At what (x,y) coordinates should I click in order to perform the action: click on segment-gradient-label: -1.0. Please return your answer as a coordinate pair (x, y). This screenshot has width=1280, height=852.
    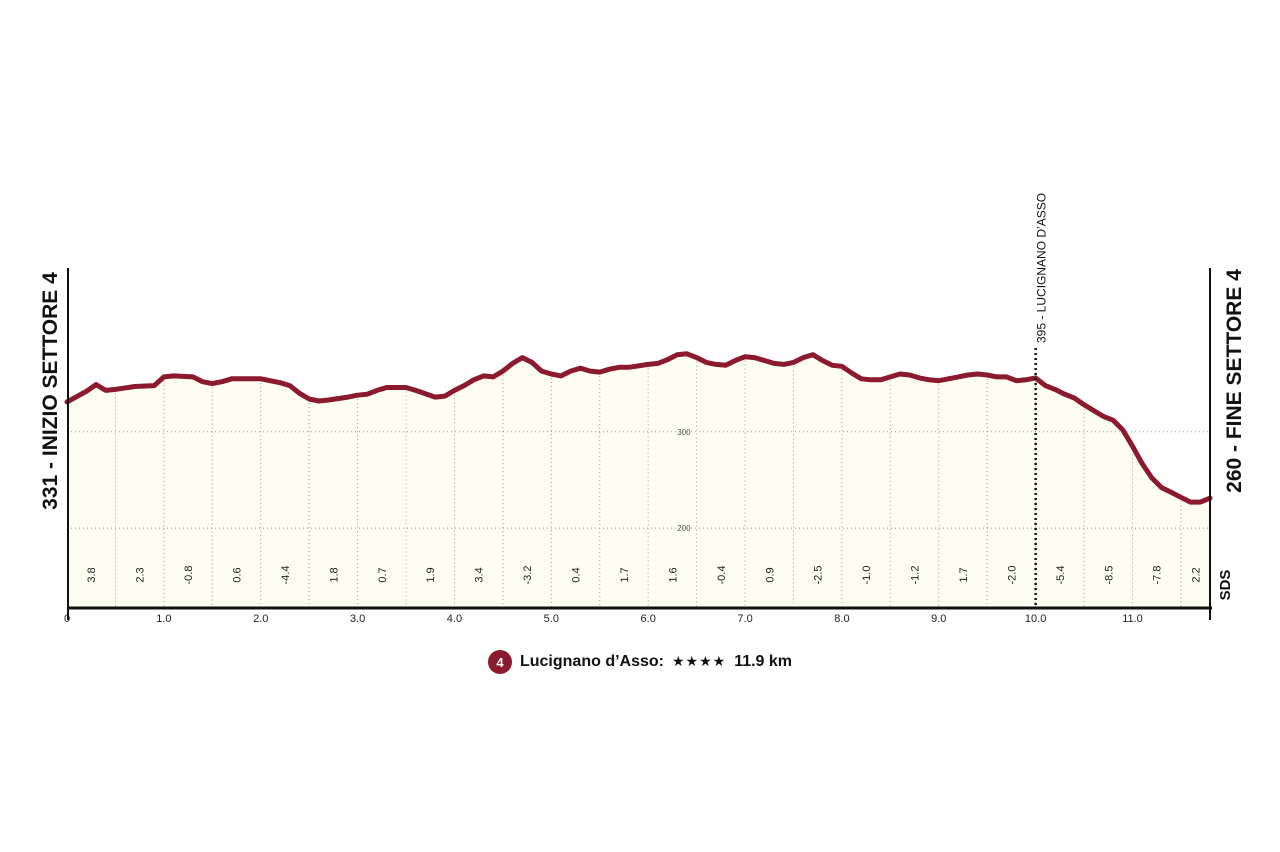
    Looking at the image, I should click on (867, 575).